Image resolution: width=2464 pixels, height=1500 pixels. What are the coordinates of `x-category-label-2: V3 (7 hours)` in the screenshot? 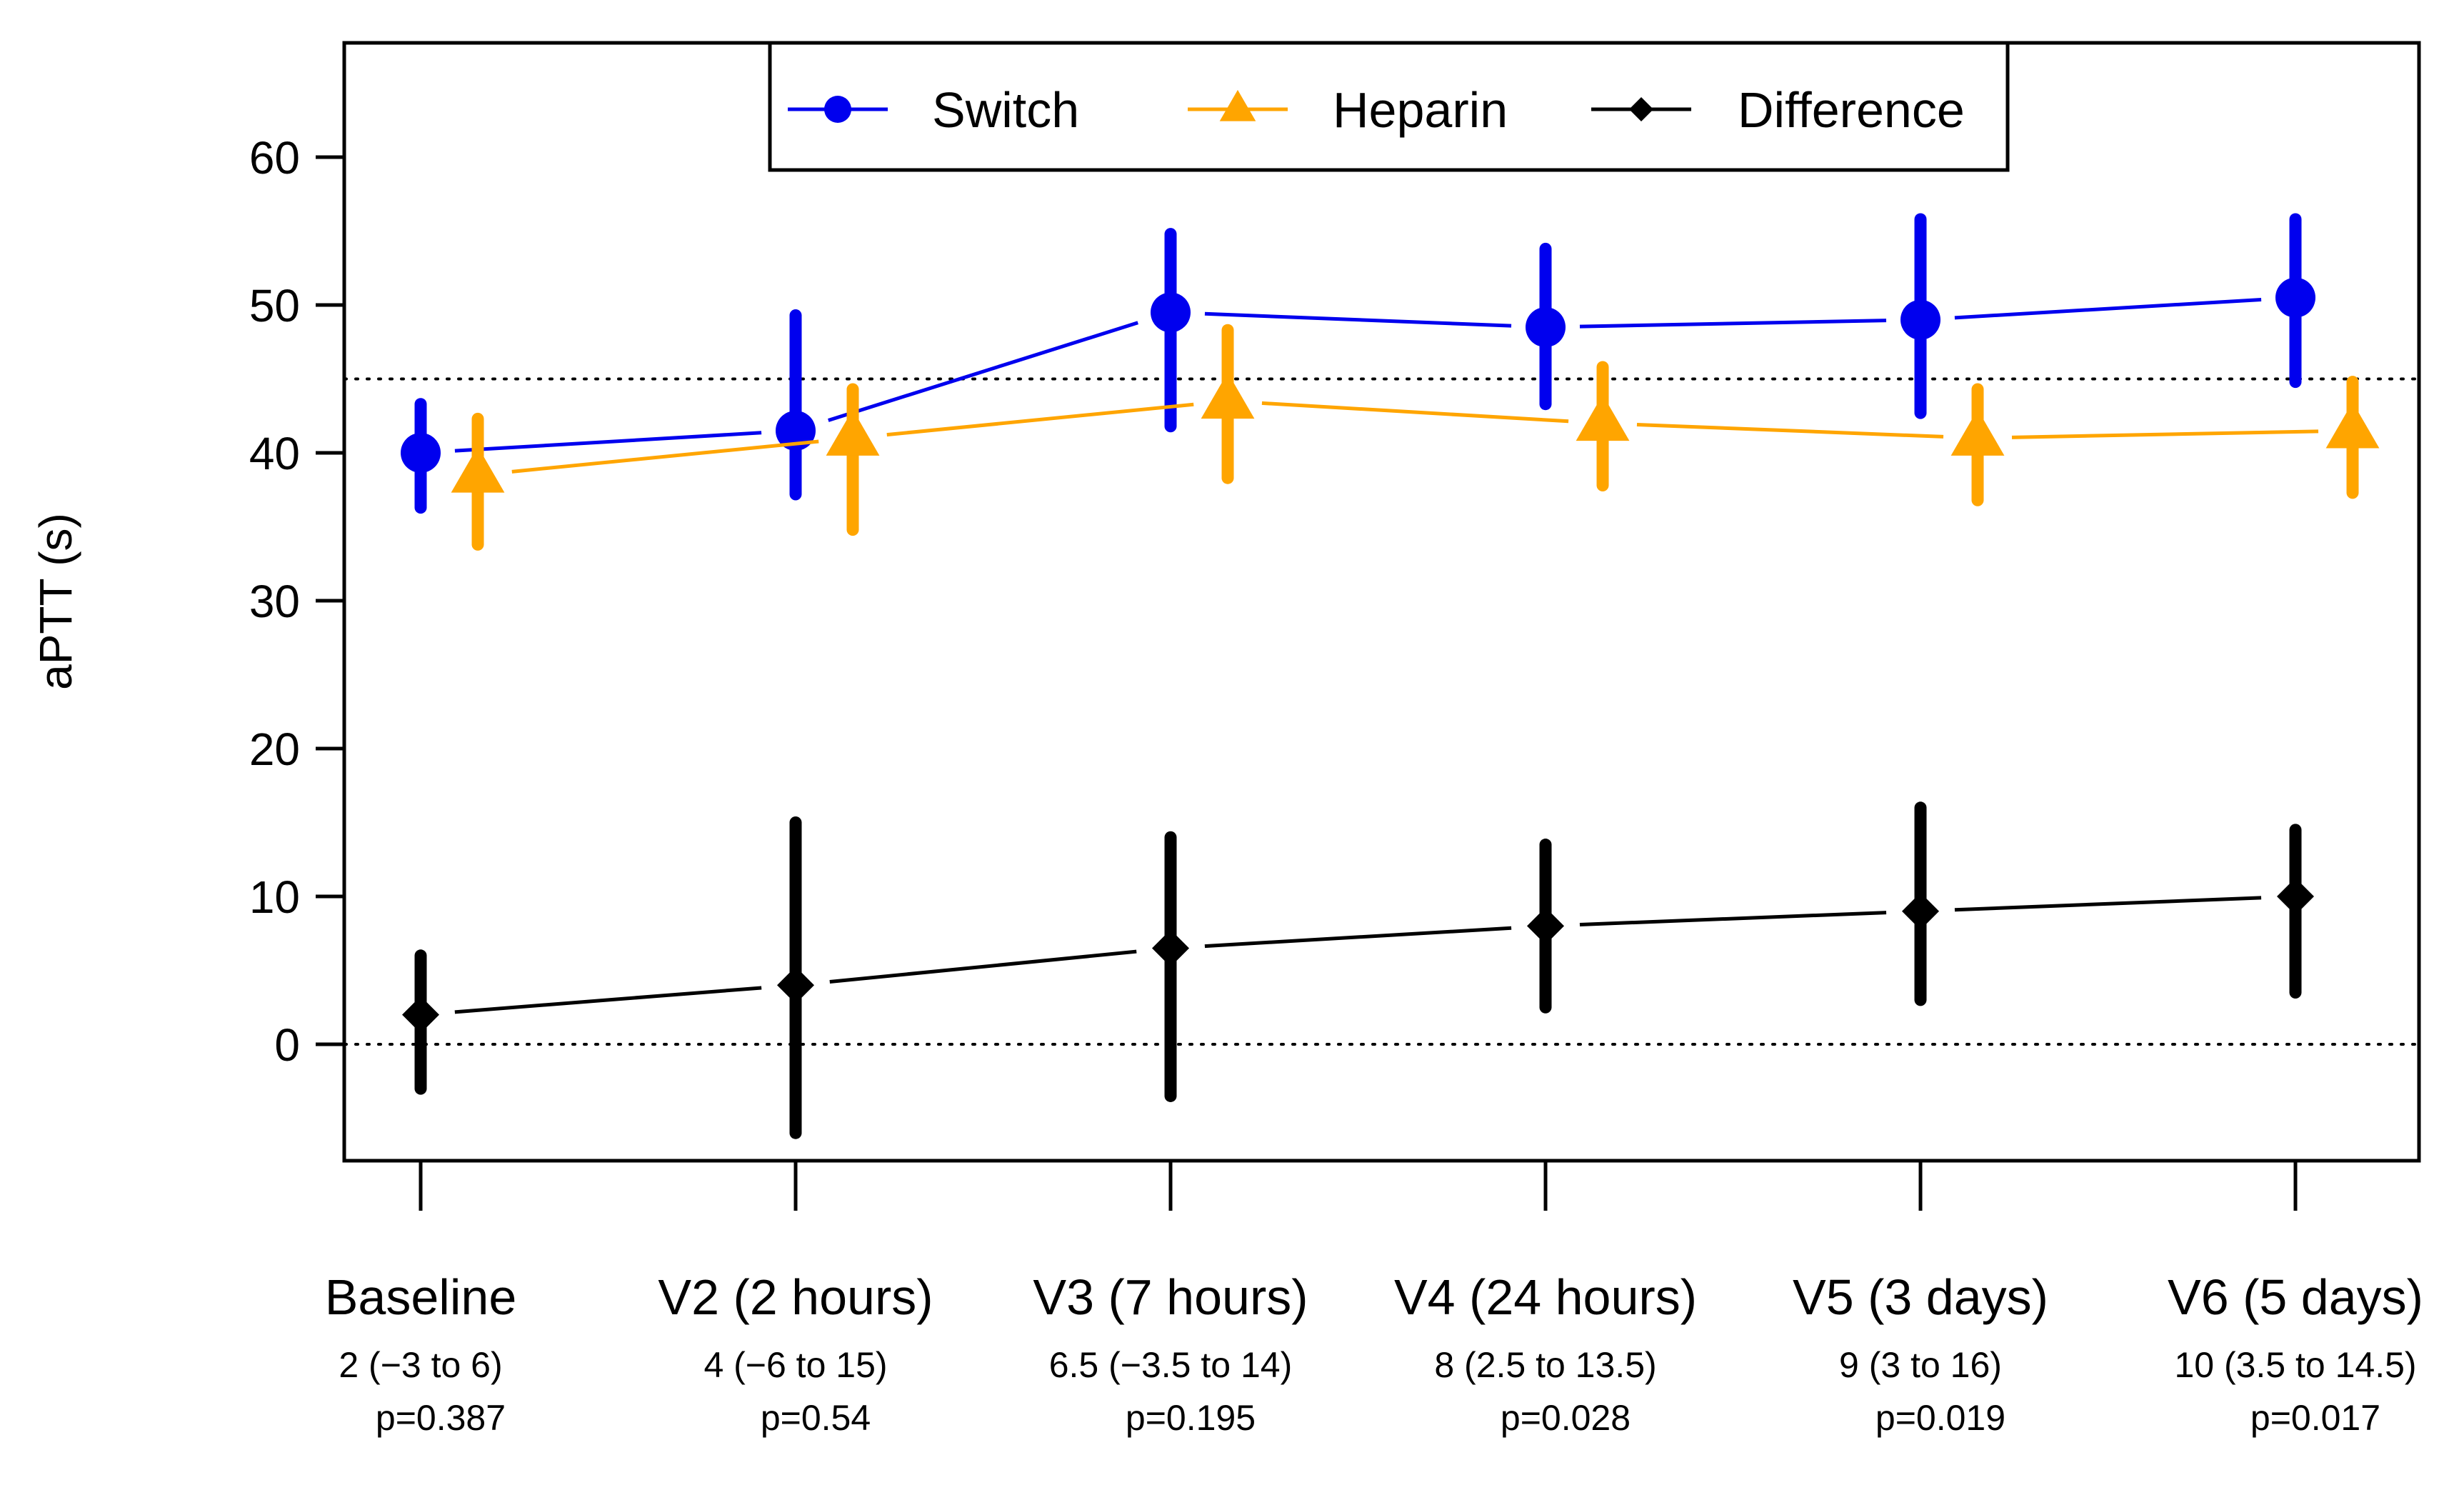 It's located at (1170, 1297).